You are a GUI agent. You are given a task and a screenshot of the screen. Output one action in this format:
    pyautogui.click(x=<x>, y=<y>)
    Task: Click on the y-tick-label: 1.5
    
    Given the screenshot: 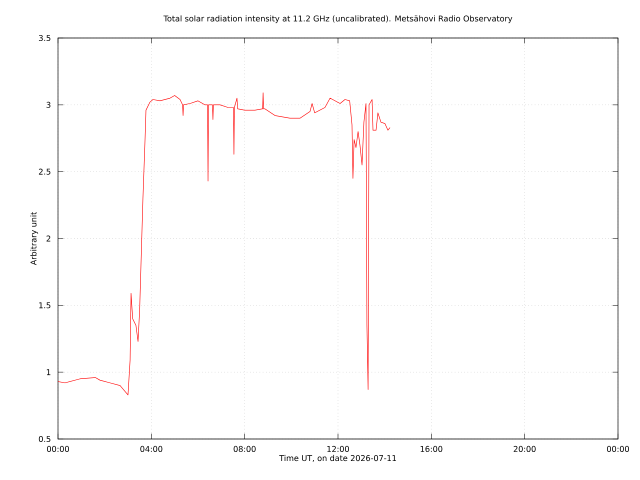 What is the action you would take?
    pyautogui.click(x=44, y=305)
    